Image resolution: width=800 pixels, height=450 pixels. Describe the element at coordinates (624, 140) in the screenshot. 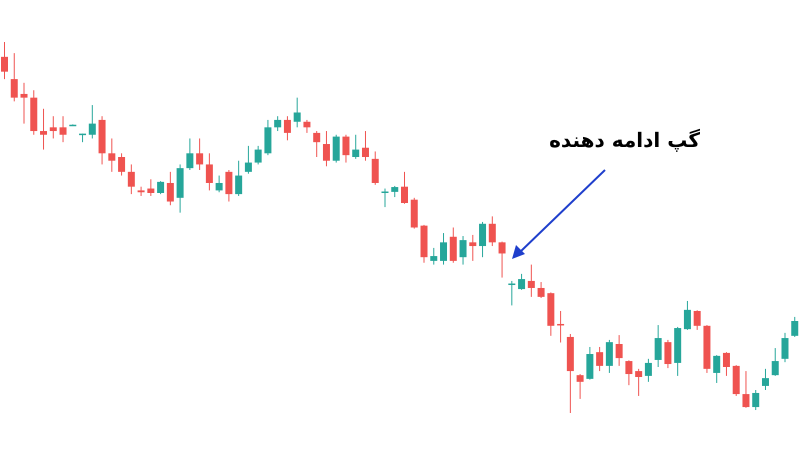

I see `annotation: گپ ادامه دهنده` at that location.